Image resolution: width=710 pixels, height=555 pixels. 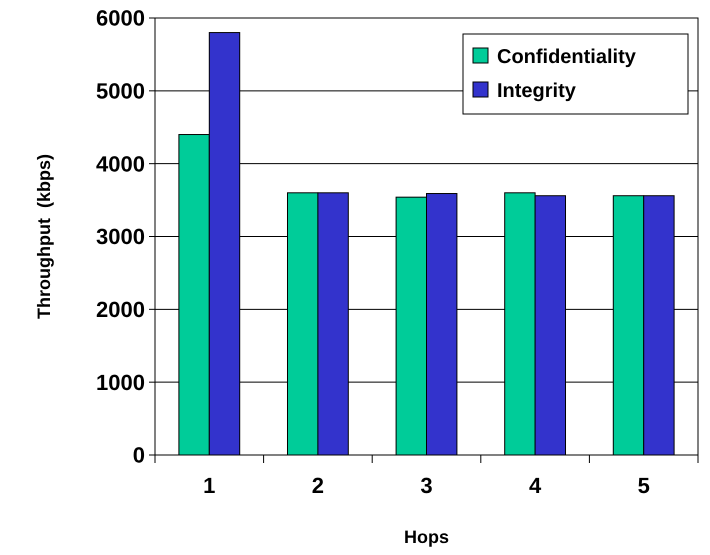 I want to click on y-tick-label: 4000, so click(x=120, y=163).